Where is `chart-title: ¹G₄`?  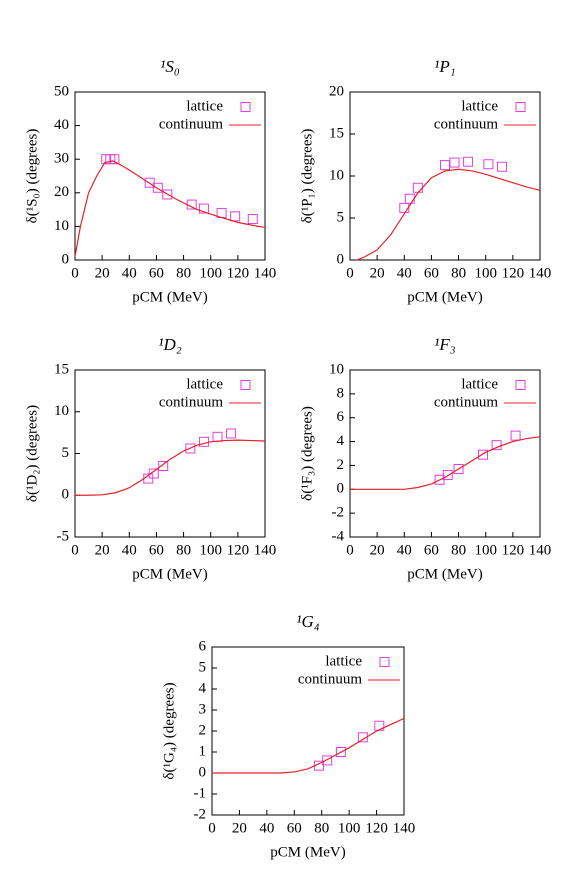 chart-title: ¹G₄ is located at coordinates (307, 621).